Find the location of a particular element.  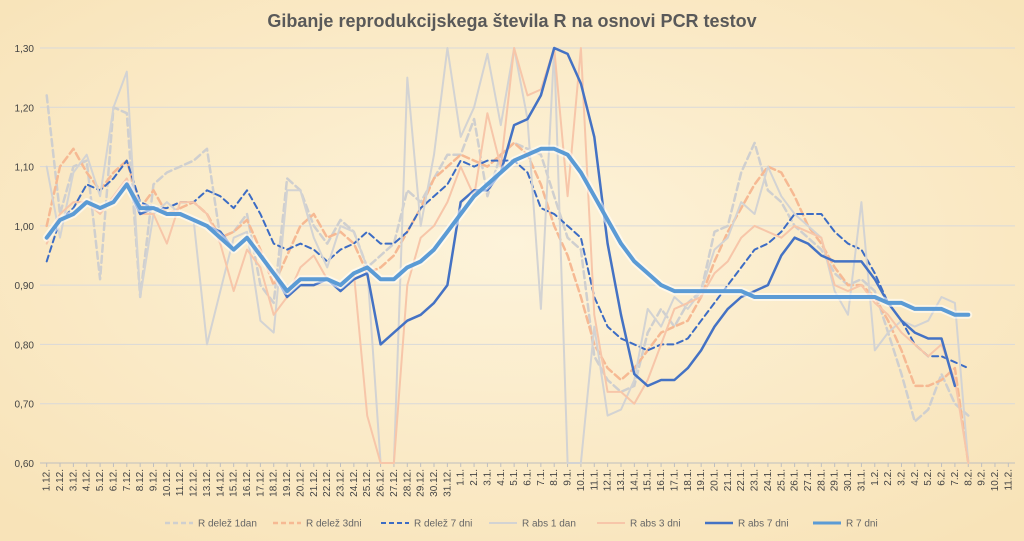

x-tick-label: 1.2. is located at coordinates (875, 477).